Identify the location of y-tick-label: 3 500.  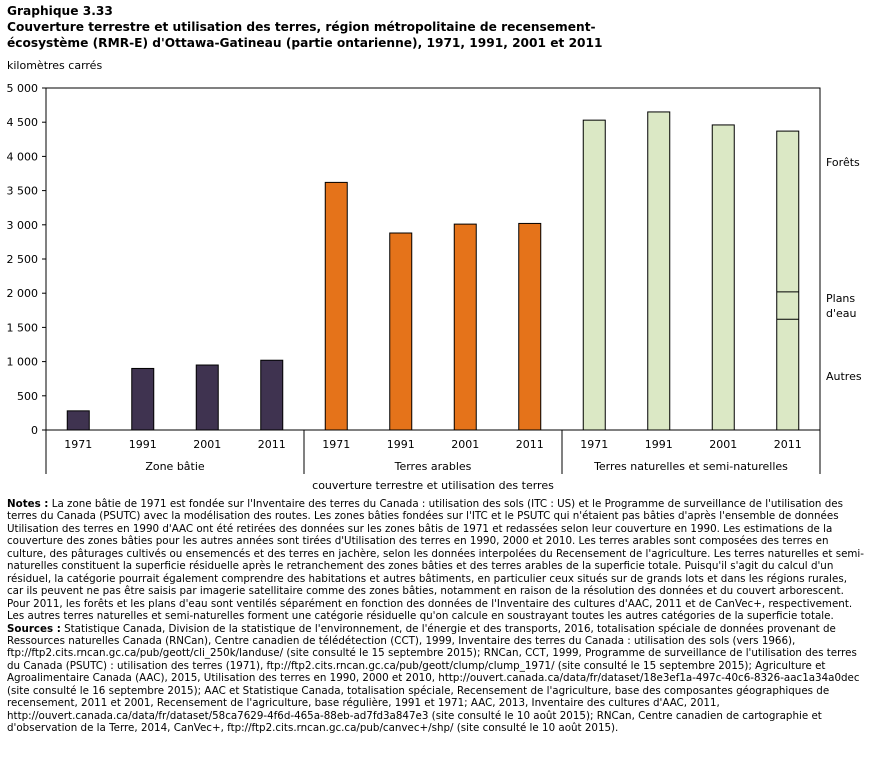
(23, 191).